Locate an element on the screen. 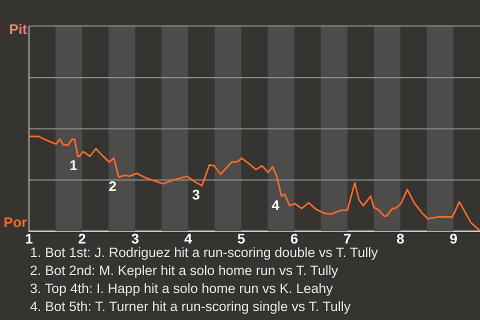  x-tick-label: 4 is located at coordinates (188, 238).